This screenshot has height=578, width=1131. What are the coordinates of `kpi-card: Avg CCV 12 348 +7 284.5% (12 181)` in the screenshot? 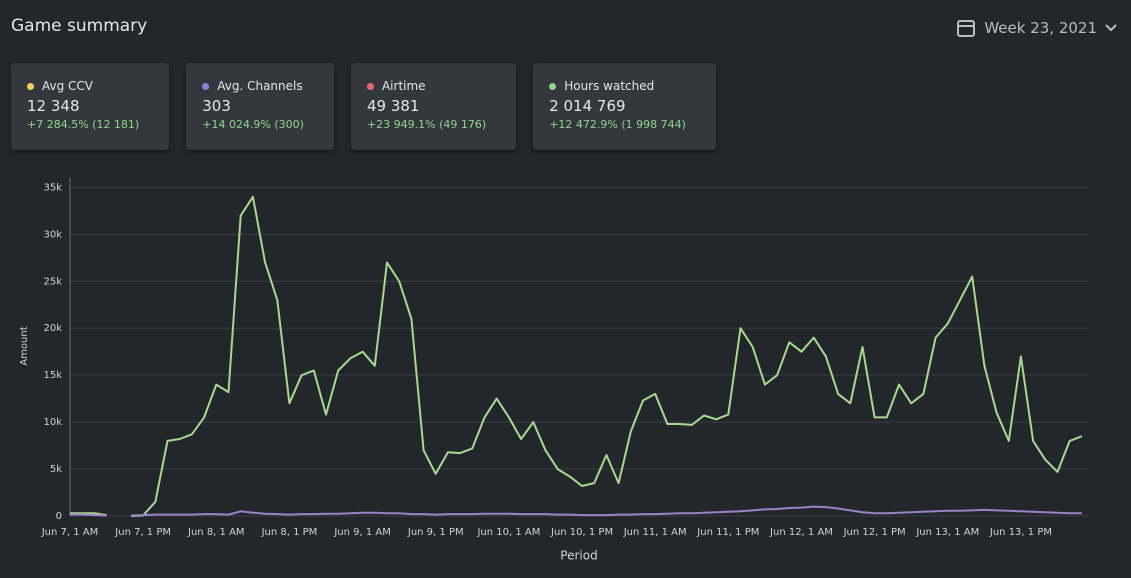 It's located at (90, 106).